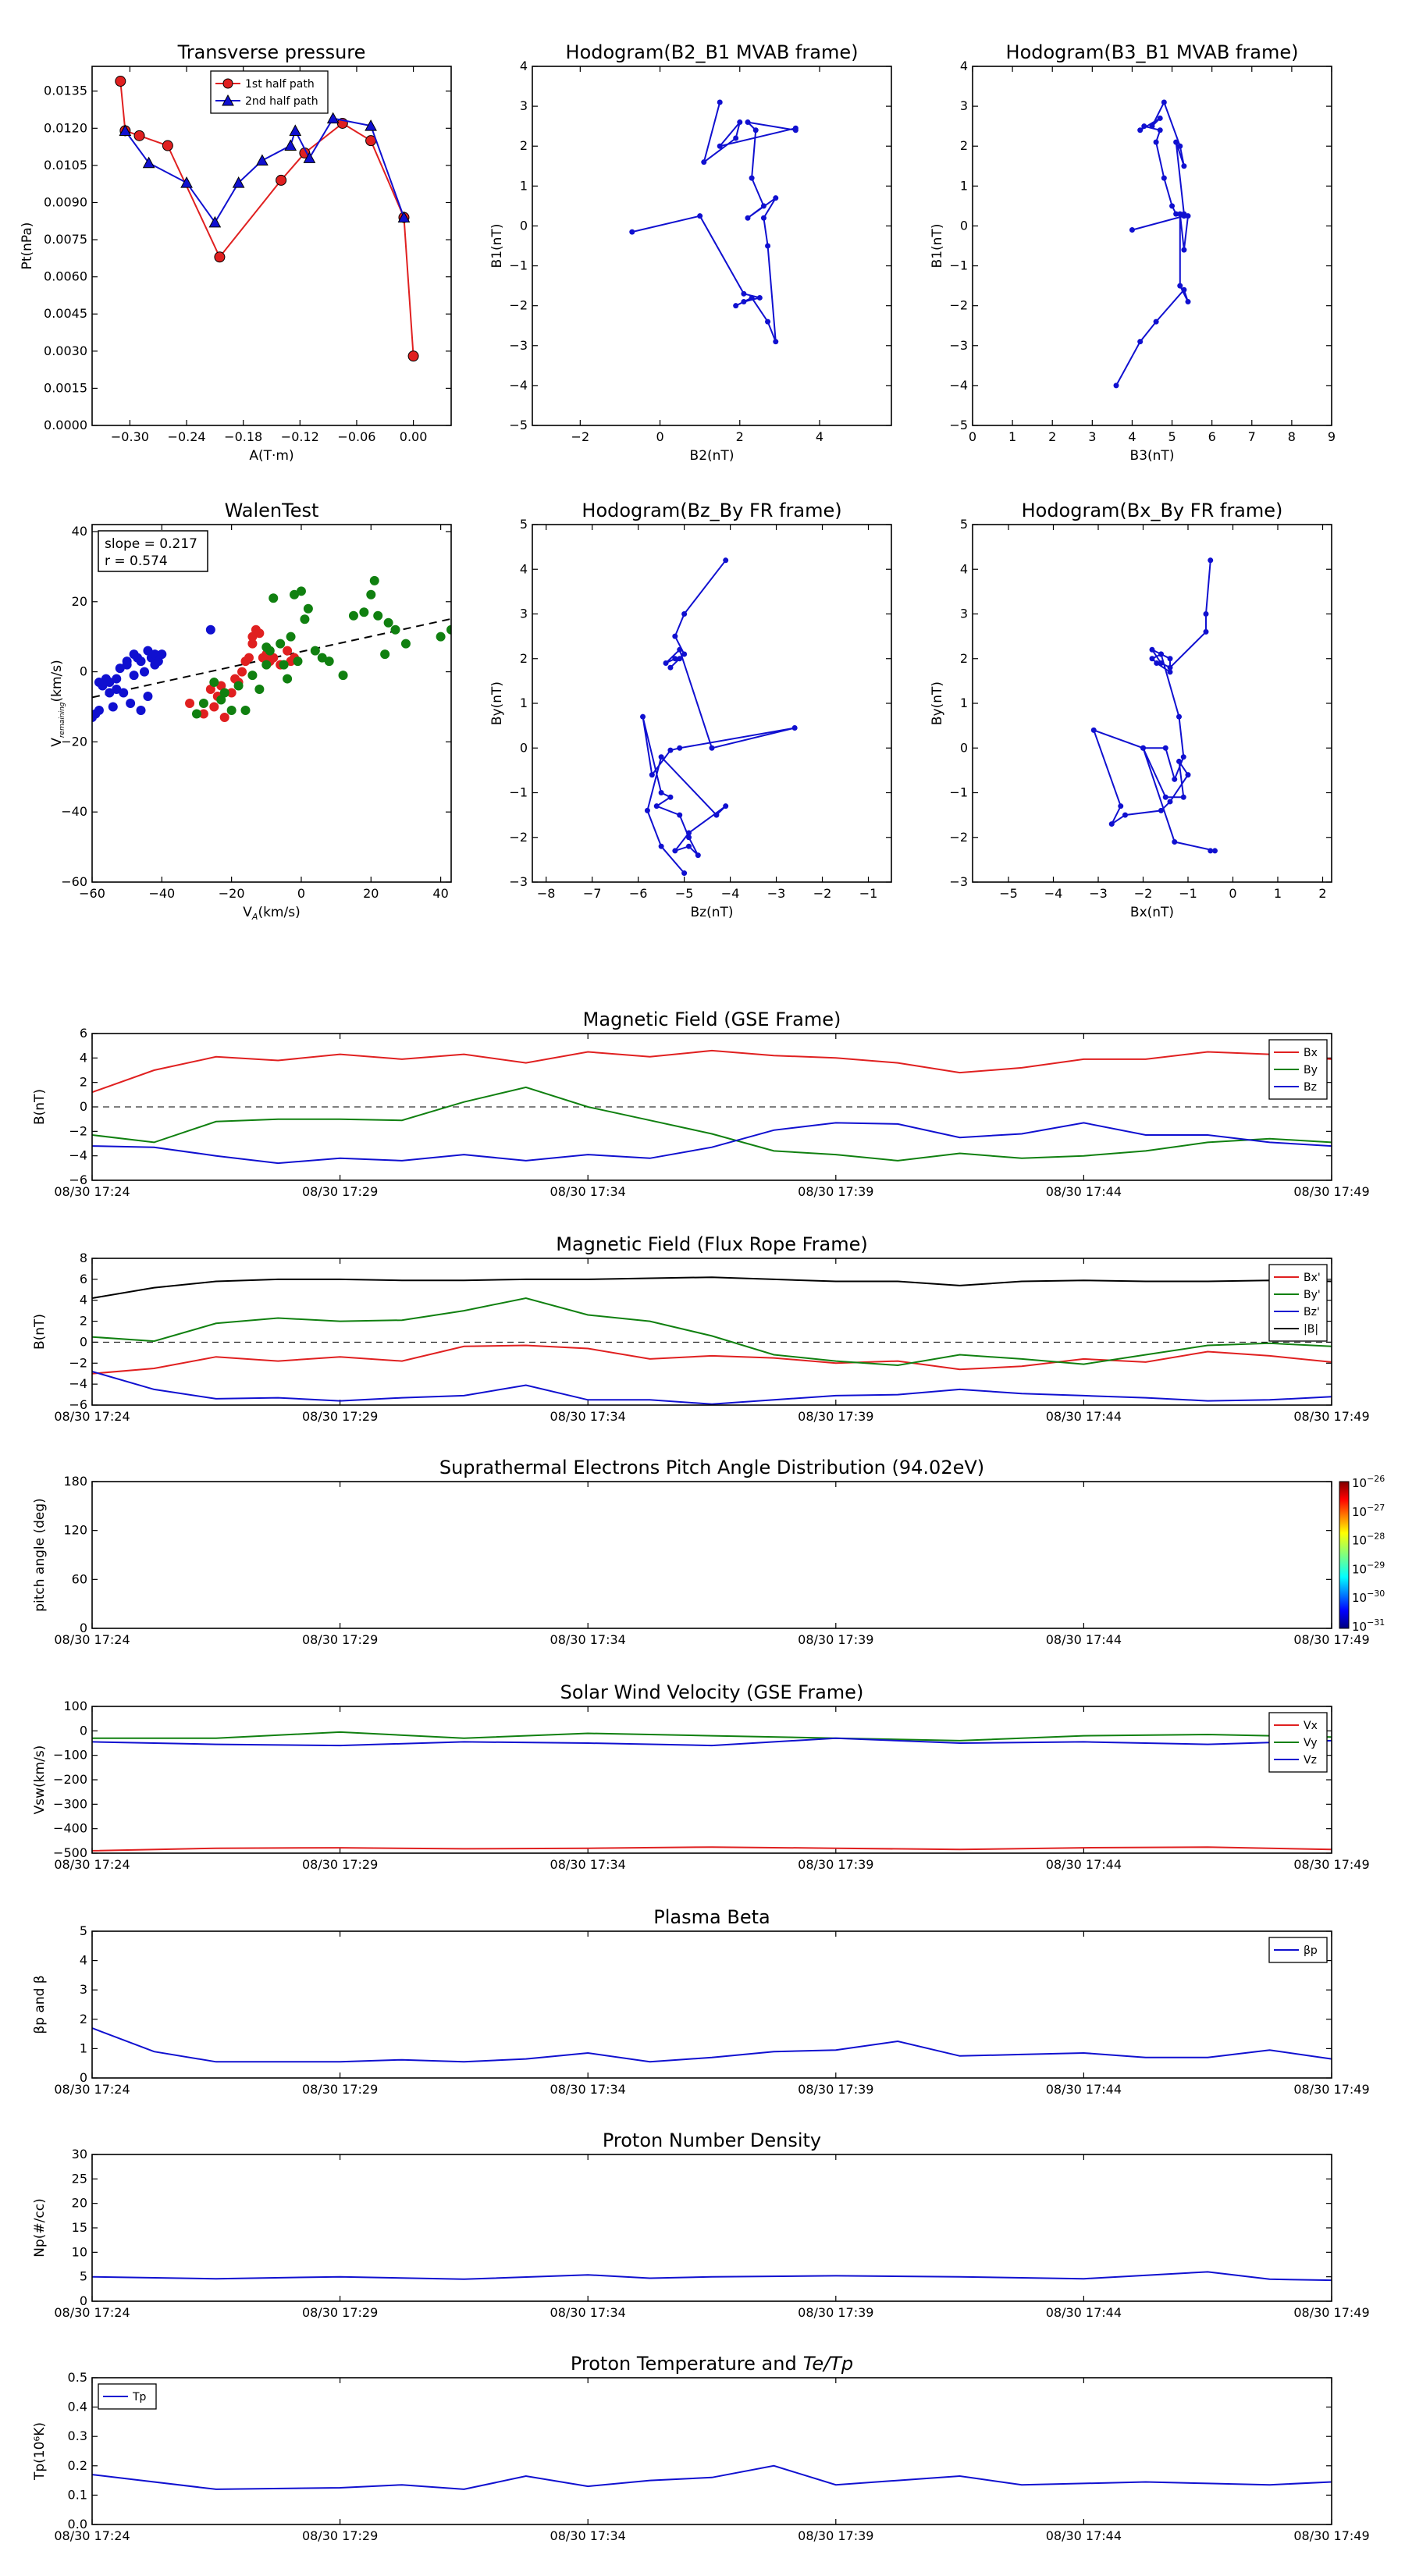 The image size is (1405, 2576). I want to click on y-tick-label: 100, so click(75, 1706).